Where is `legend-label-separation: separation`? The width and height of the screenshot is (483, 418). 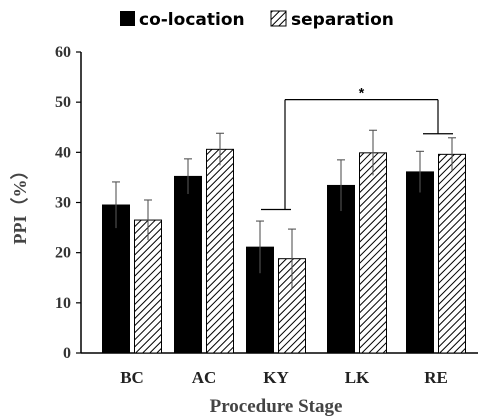
legend-label-separation: separation is located at coordinates (342, 20).